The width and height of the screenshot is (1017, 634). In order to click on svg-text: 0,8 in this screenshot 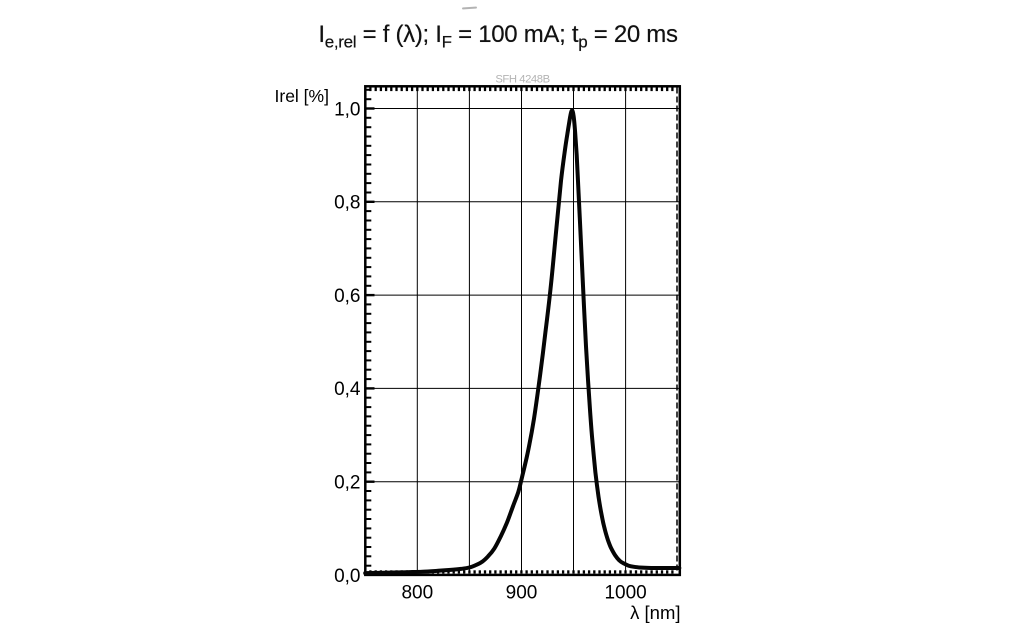, I will do `click(347, 203)`.